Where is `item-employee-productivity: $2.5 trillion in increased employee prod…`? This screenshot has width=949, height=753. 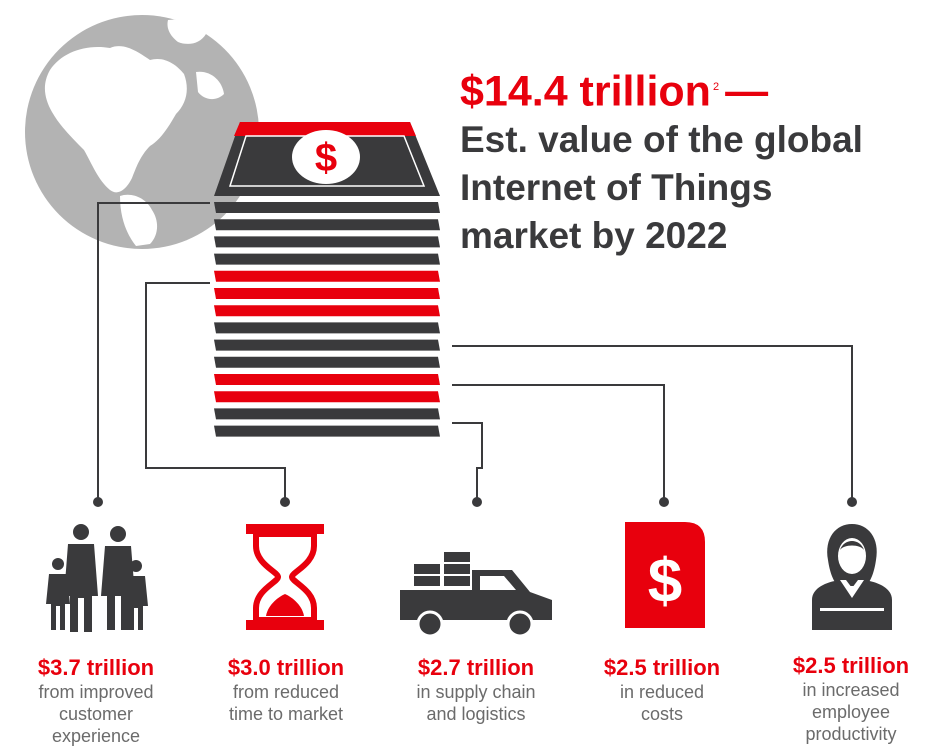 item-employee-productivity: $2.5 trillion in increased employee prod… is located at coordinates (851, 699).